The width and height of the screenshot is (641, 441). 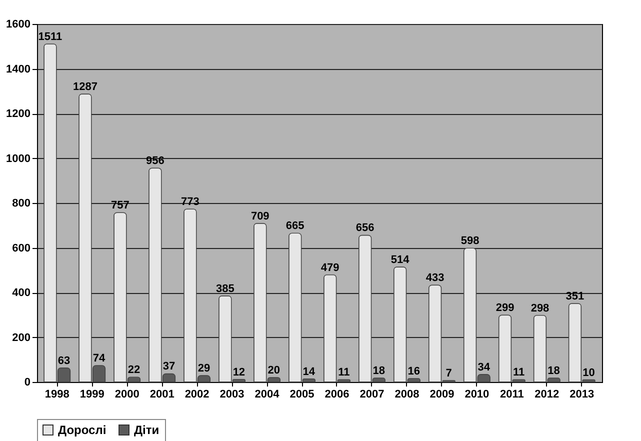 I want to click on x-tick-label: 2002, so click(x=197, y=394).